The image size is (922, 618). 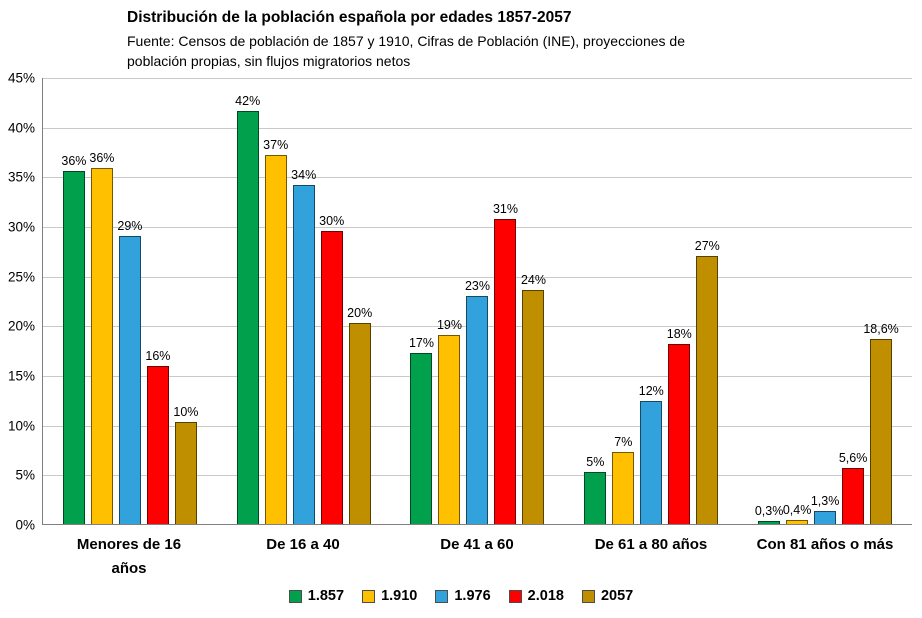 I want to click on y-tick-label: 25%, so click(x=21, y=277).